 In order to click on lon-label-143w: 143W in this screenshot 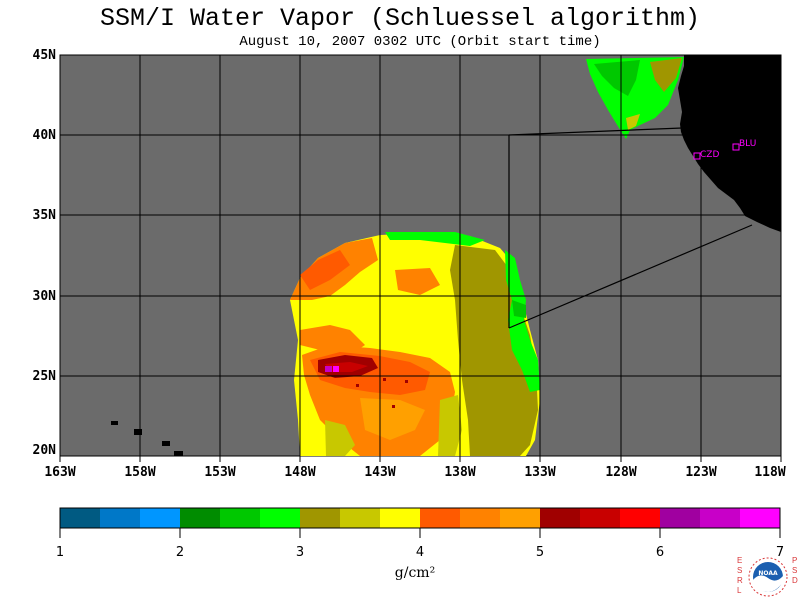, I will do `click(380, 472)`.